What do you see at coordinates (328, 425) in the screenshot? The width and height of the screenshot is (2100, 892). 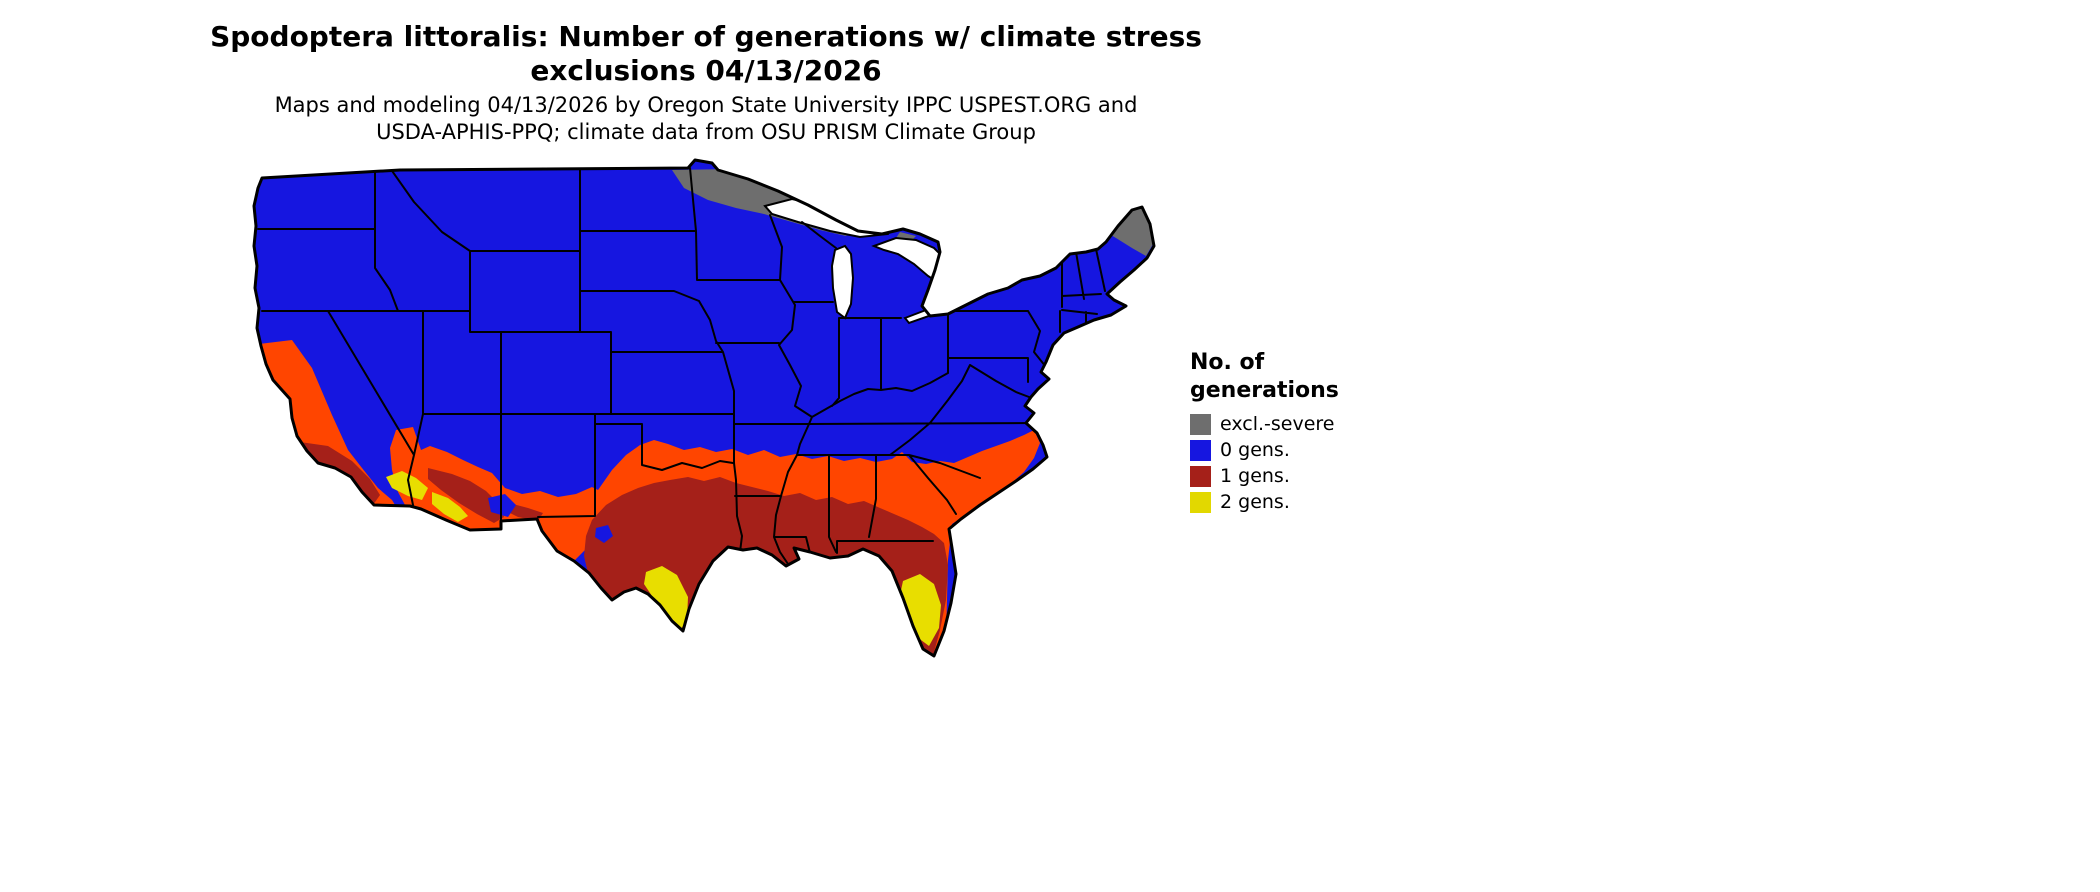 I see `region-orange-band-california` at bounding box center [328, 425].